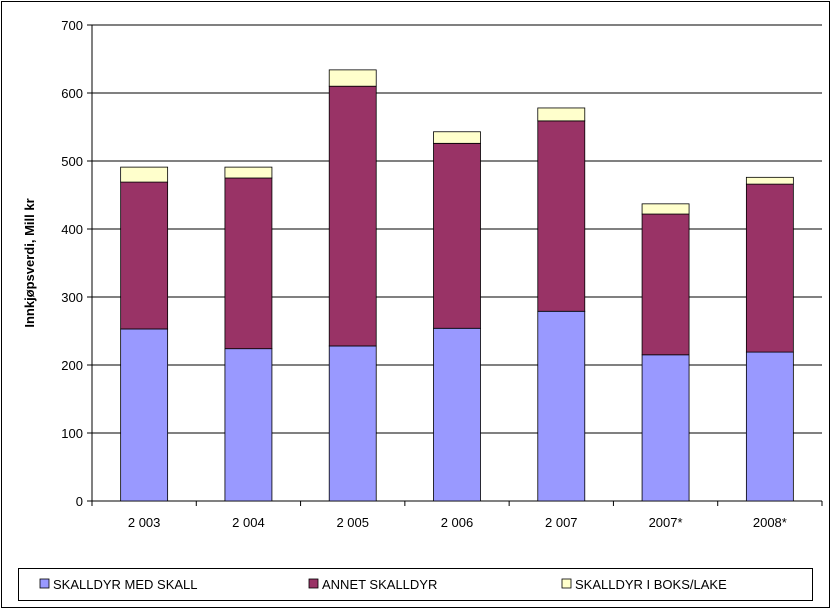 Image resolution: width=832 pixels, height=615 pixels. Describe the element at coordinates (79, 501) in the screenshot. I see `y-tick-label: 0` at that location.